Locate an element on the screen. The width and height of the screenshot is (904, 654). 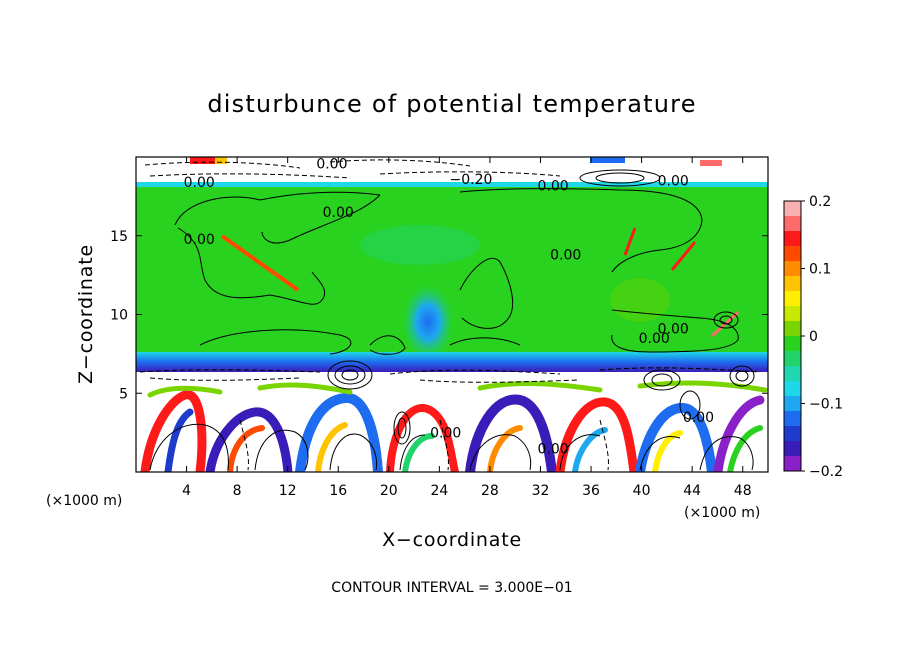
y-tick-label: 15 is located at coordinates (119, 237).